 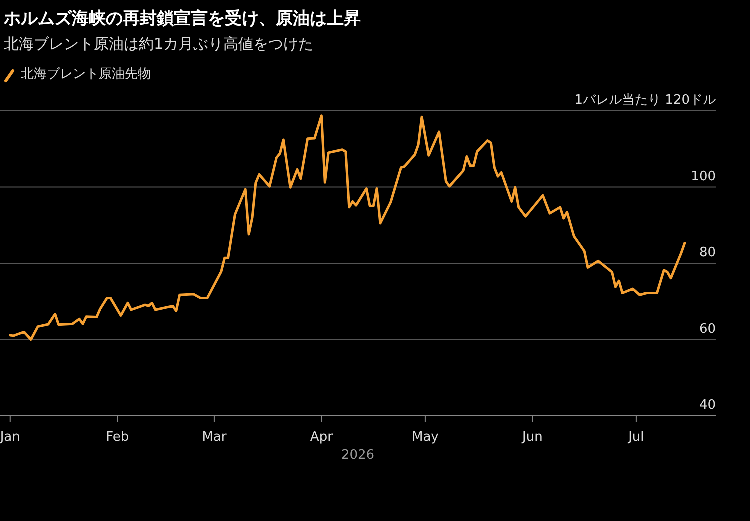 I want to click on y-tick-label: 60, so click(x=707, y=329).